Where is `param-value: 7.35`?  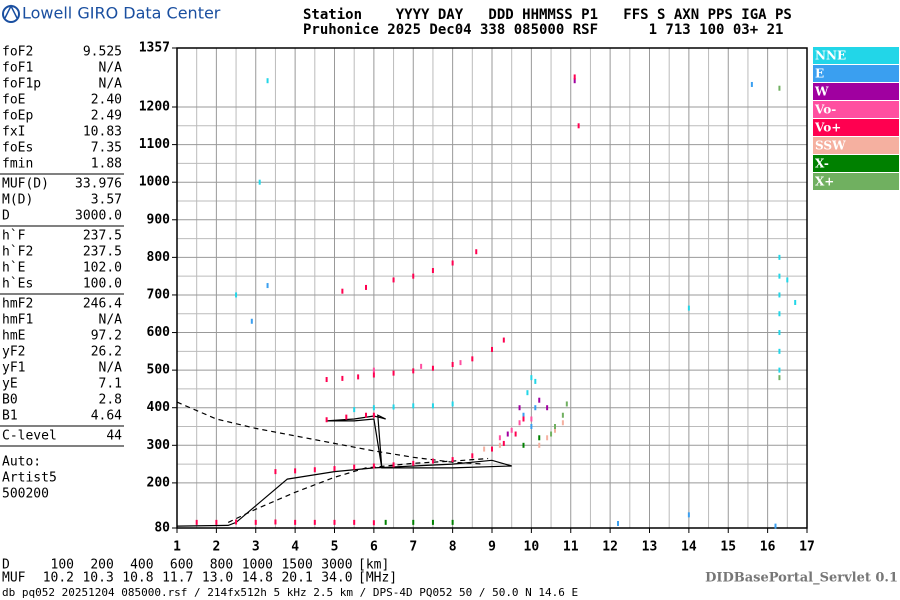 param-value: 7.35 is located at coordinates (106, 148).